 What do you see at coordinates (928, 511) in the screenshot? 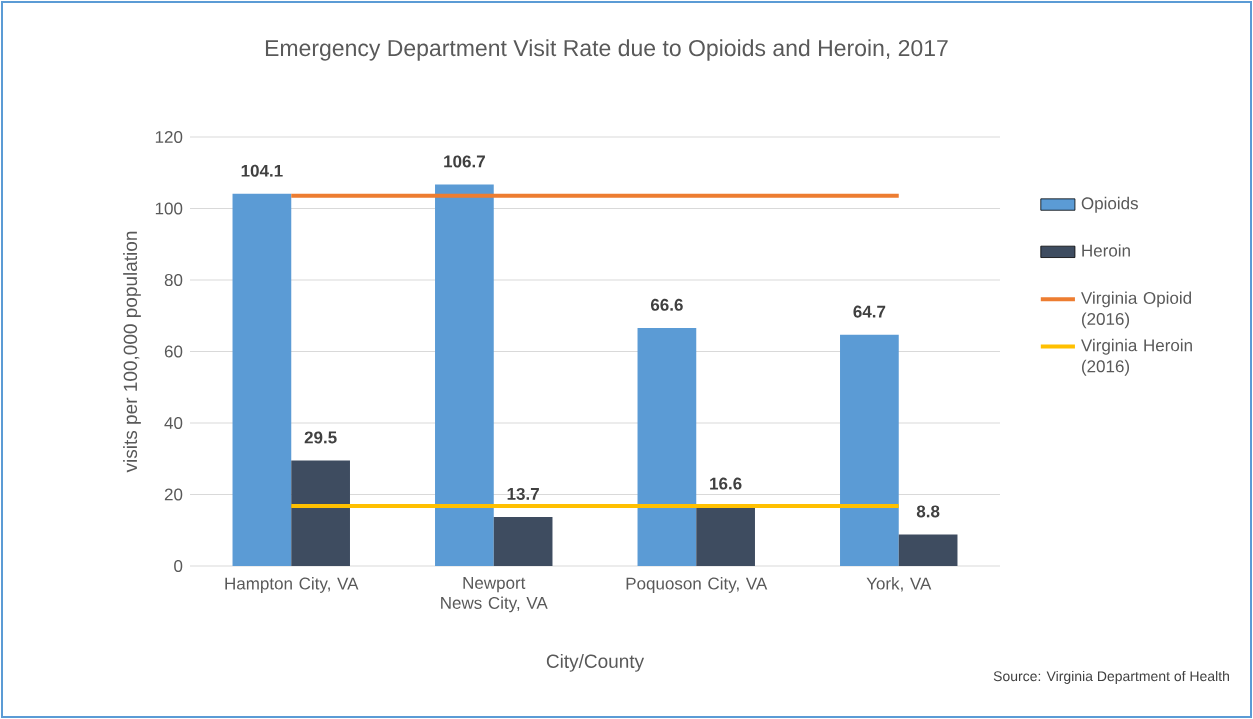
I see `data-label: 8.8` at bounding box center [928, 511].